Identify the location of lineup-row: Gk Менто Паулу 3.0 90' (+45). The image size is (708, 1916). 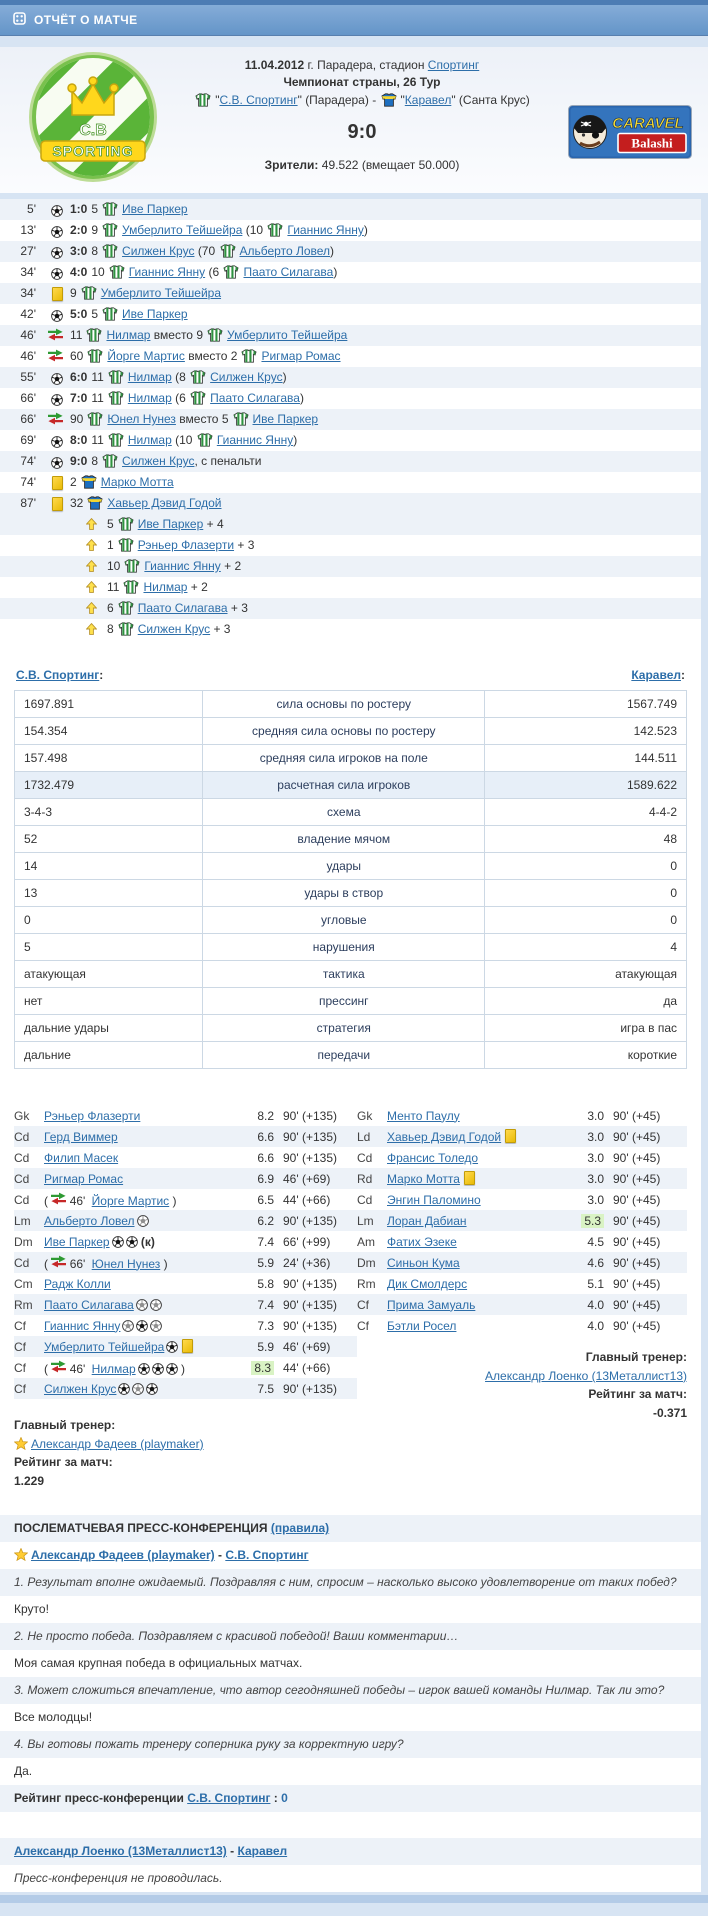
(522, 1115).